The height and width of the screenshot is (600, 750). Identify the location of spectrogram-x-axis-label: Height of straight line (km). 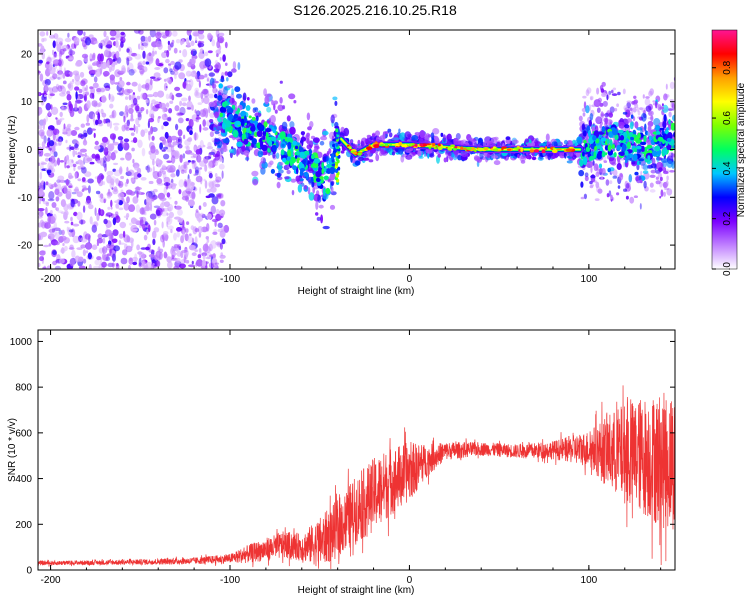
(356, 291).